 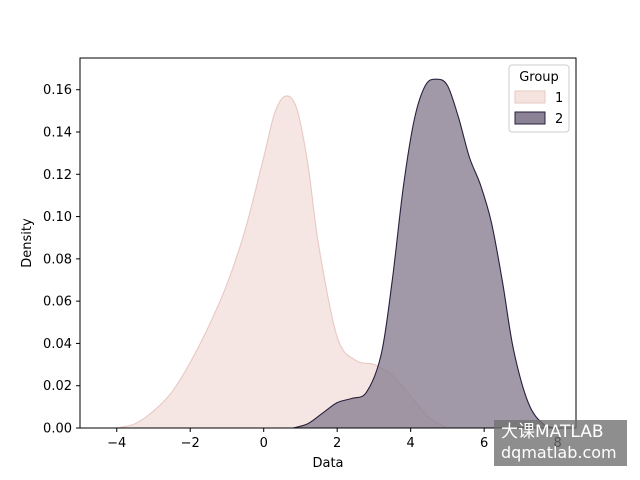 What do you see at coordinates (27, 243) in the screenshot?
I see `y-axis-label: Density` at bounding box center [27, 243].